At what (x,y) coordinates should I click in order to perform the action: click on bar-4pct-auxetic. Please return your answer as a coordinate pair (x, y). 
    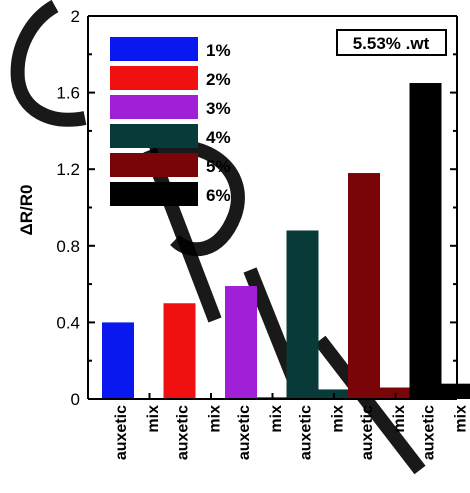
    Looking at the image, I should click on (302, 314).